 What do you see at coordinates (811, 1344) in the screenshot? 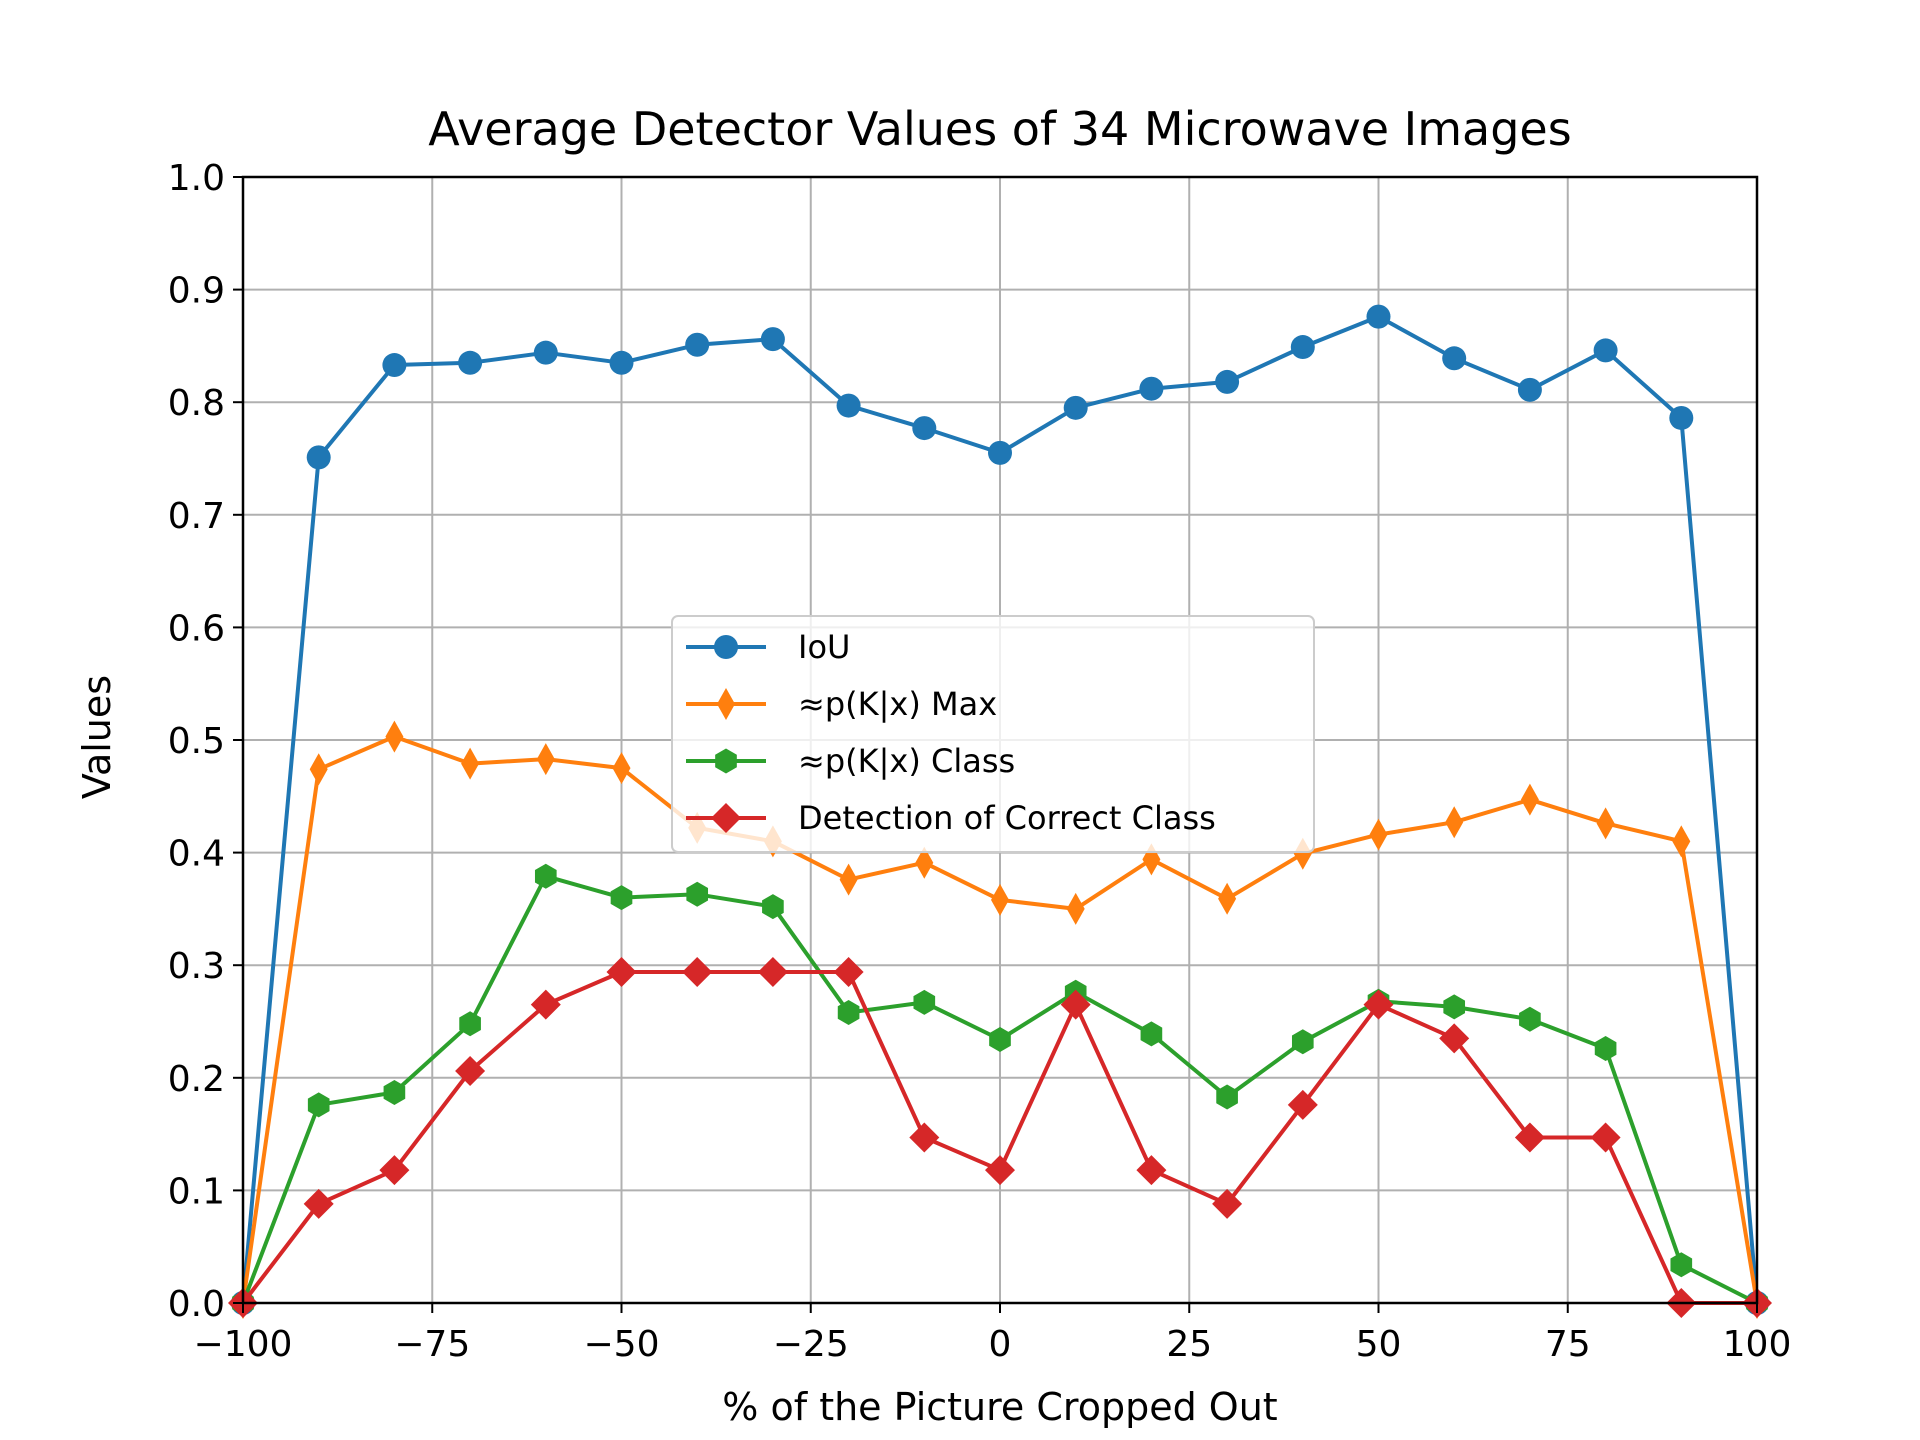
I see `x-tick-label: −25` at bounding box center [811, 1344].